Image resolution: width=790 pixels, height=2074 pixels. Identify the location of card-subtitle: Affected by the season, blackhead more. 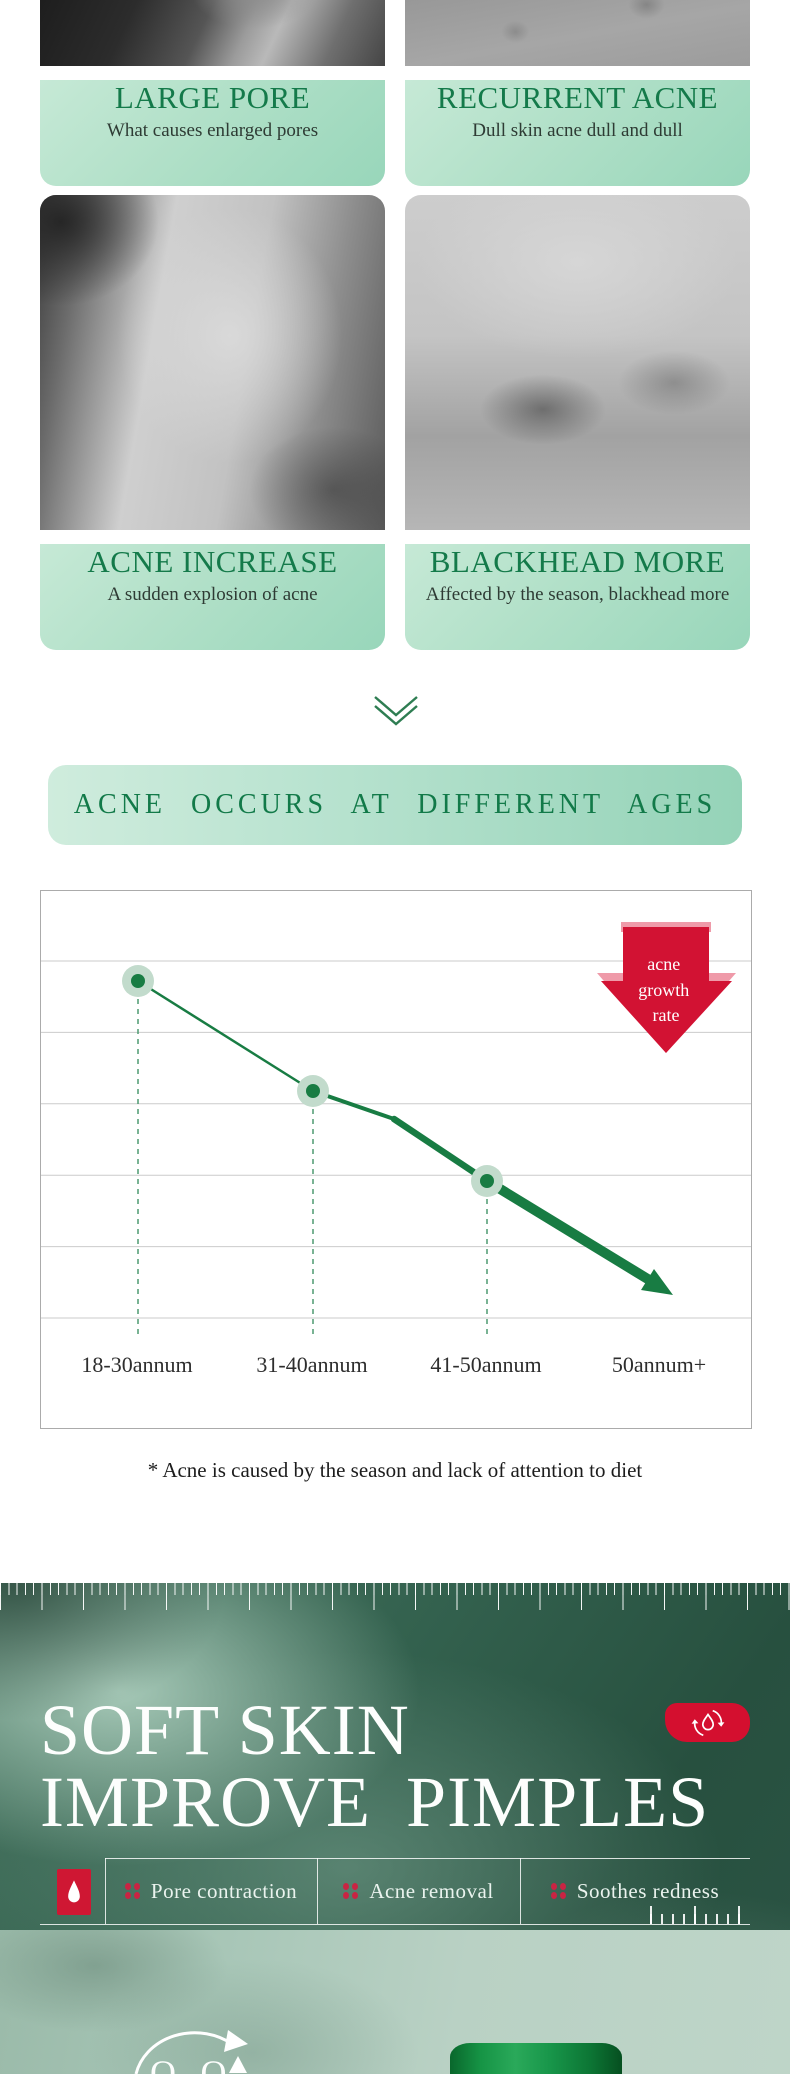
(577, 594).